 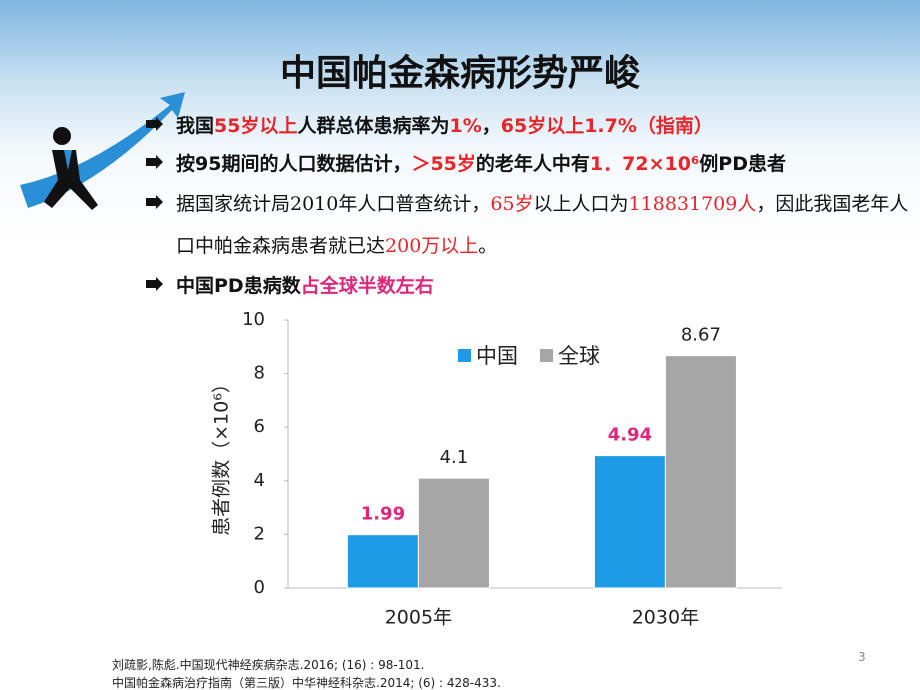 What do you see at coordinates (606, 126) in the screenshot?
I see `text-run: 65岁以上1.7%（指南）` at bounding box center [606, 126].